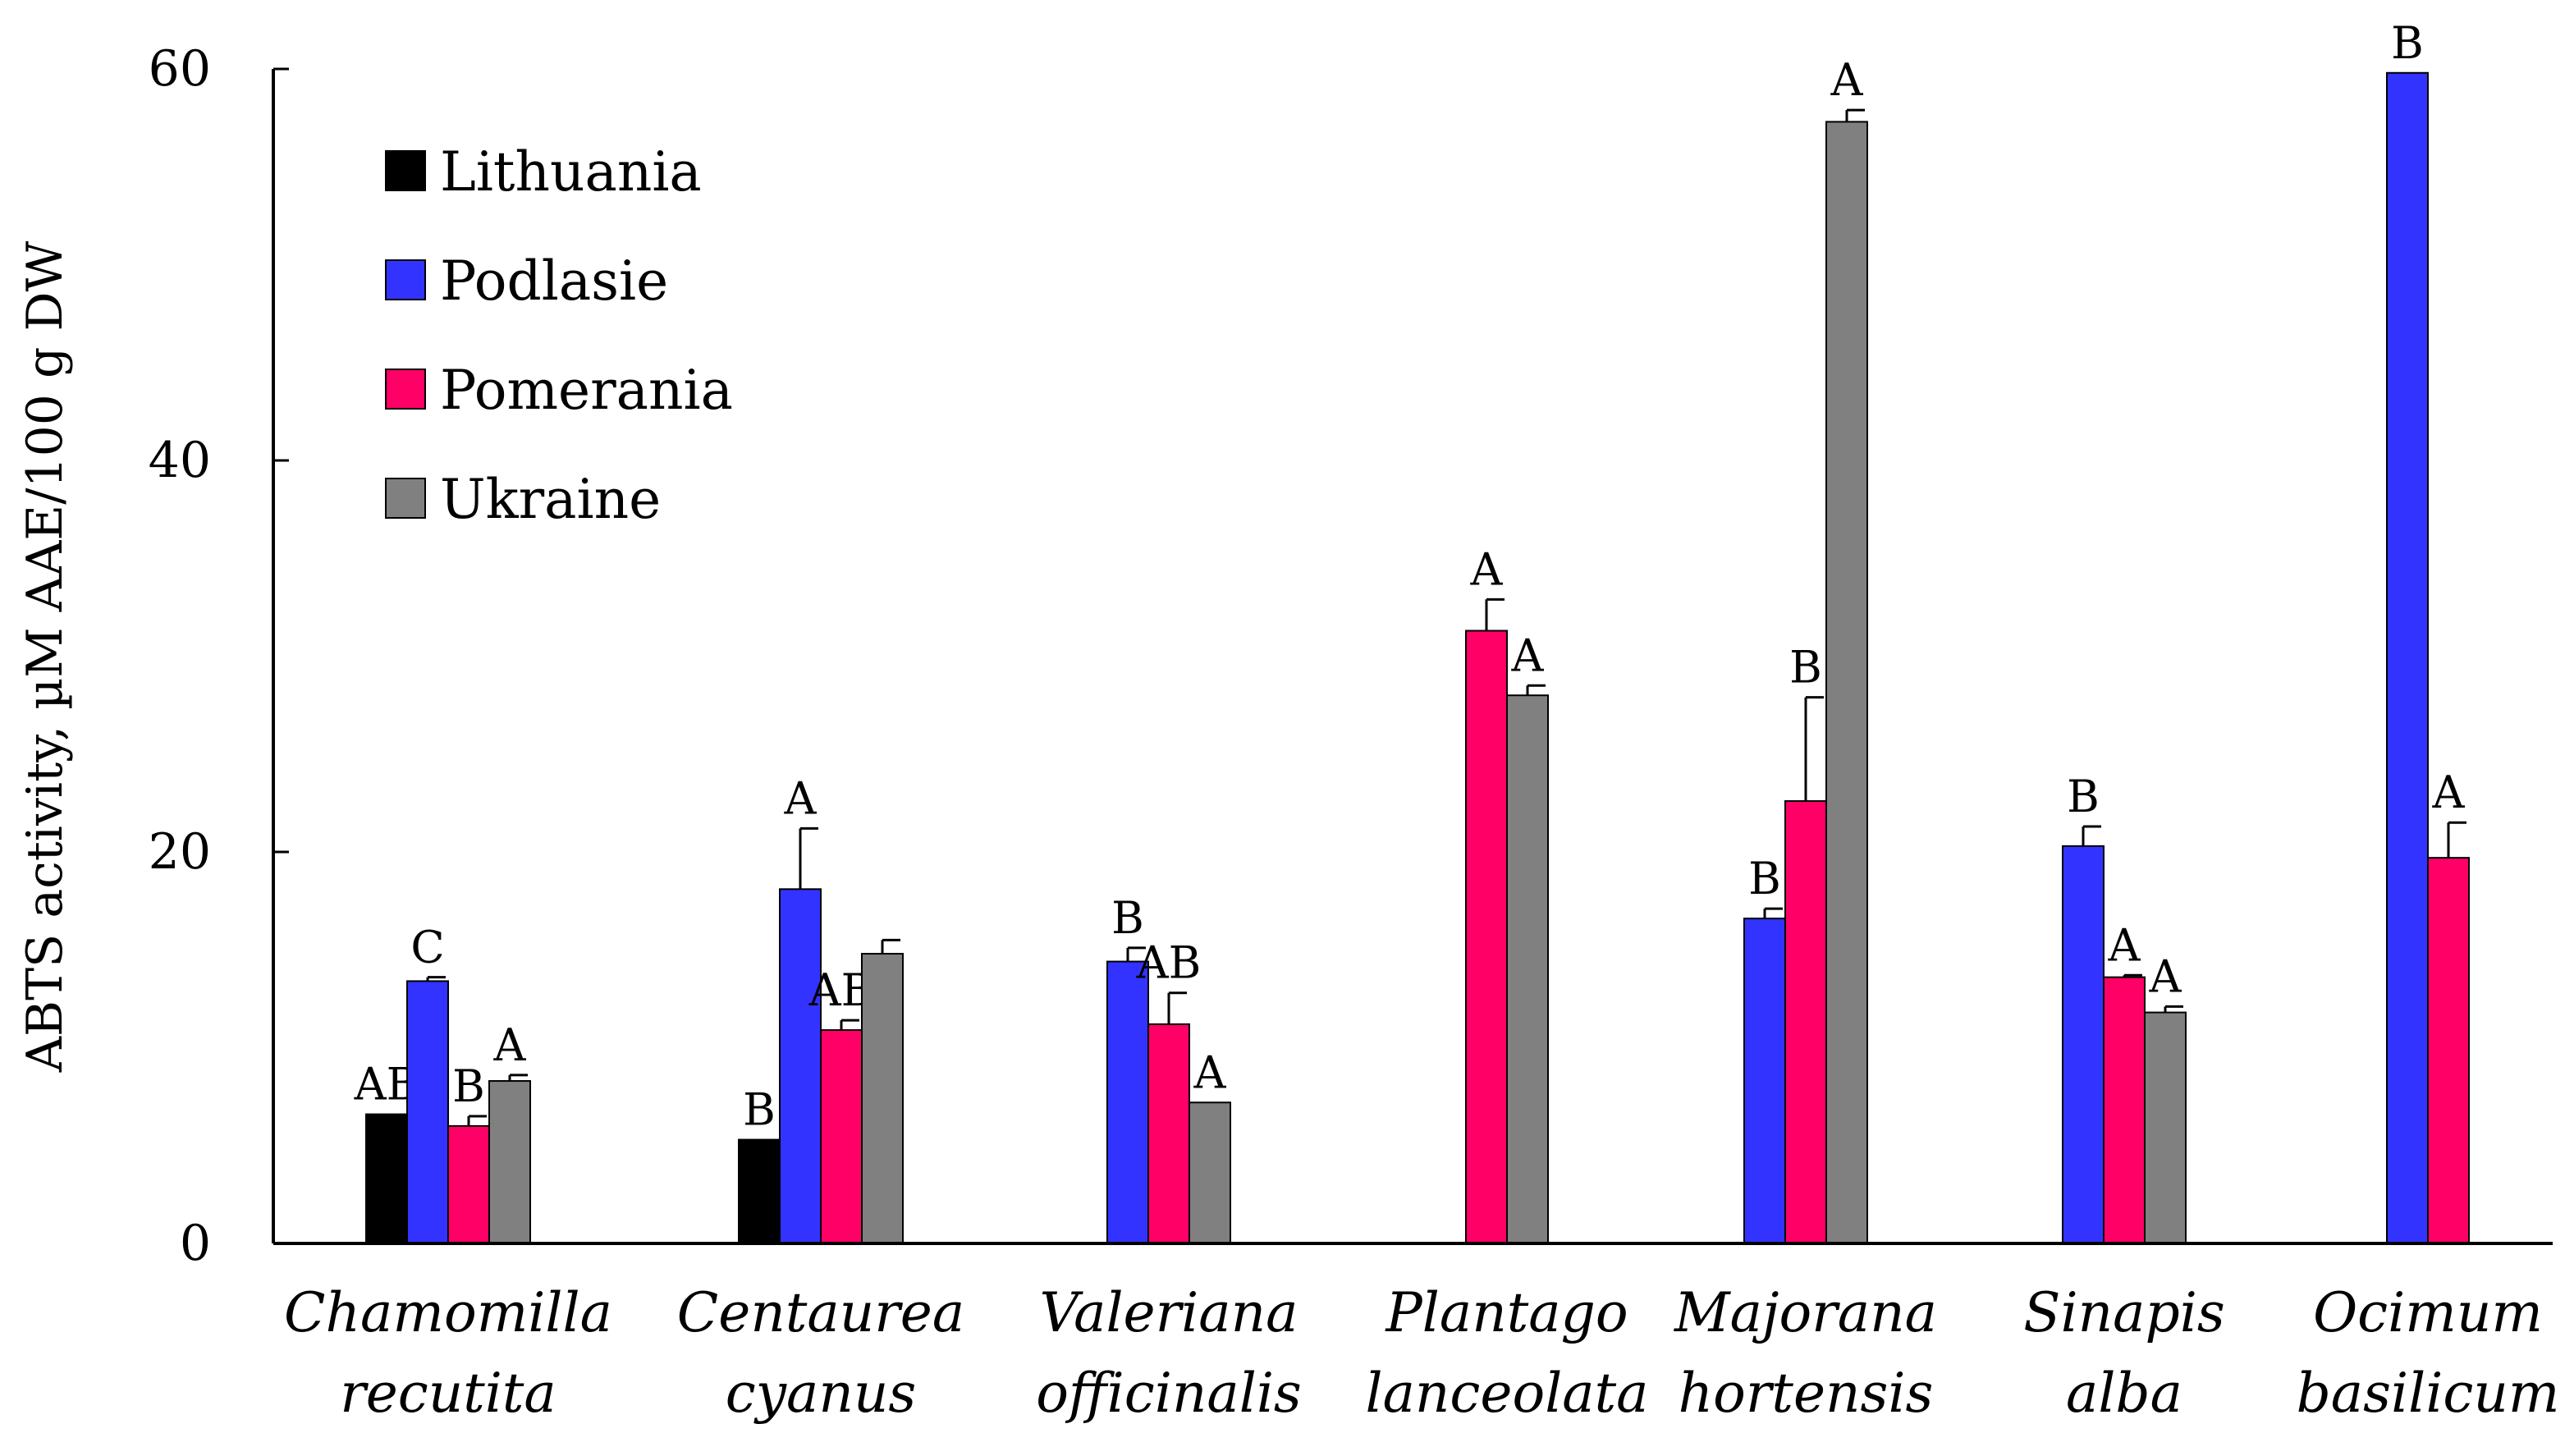 Image resolution: width=2574 pixels, height=1456 pixels. What do you see at coordinates (2123, 1312) in the screenshot?
I see `category-label: Sinapis` at bounding box center [2123, 1312].